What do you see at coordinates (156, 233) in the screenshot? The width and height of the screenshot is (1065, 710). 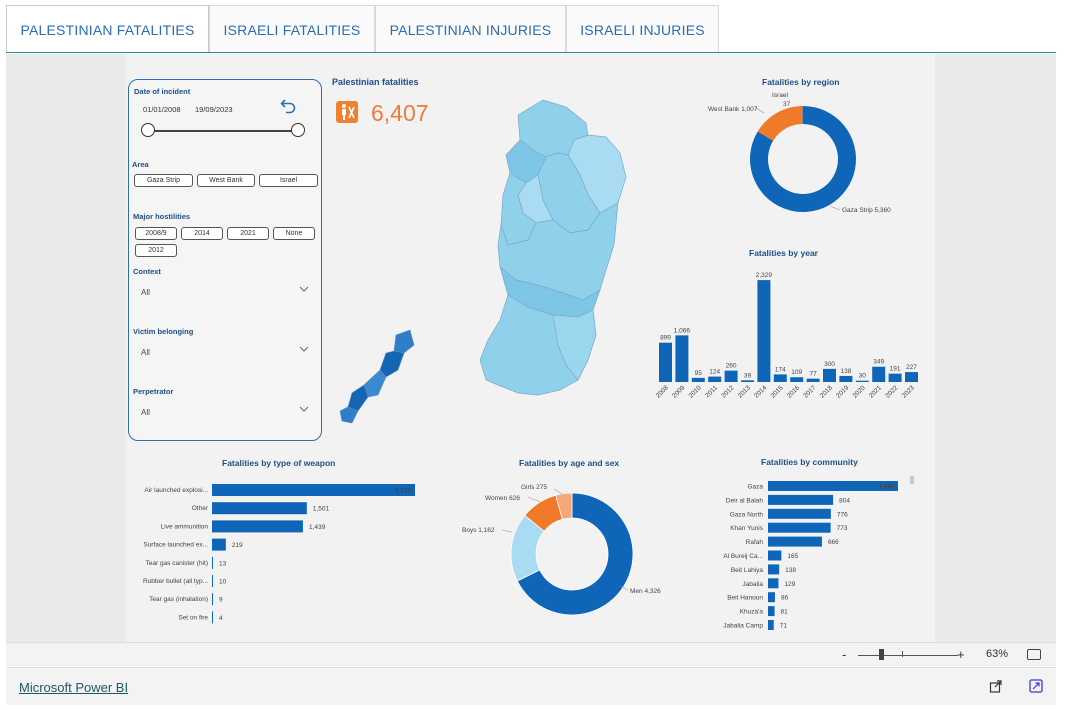 I see `hostilities-chip-2008-9: 2008/9` at bounding box center [156, 233].